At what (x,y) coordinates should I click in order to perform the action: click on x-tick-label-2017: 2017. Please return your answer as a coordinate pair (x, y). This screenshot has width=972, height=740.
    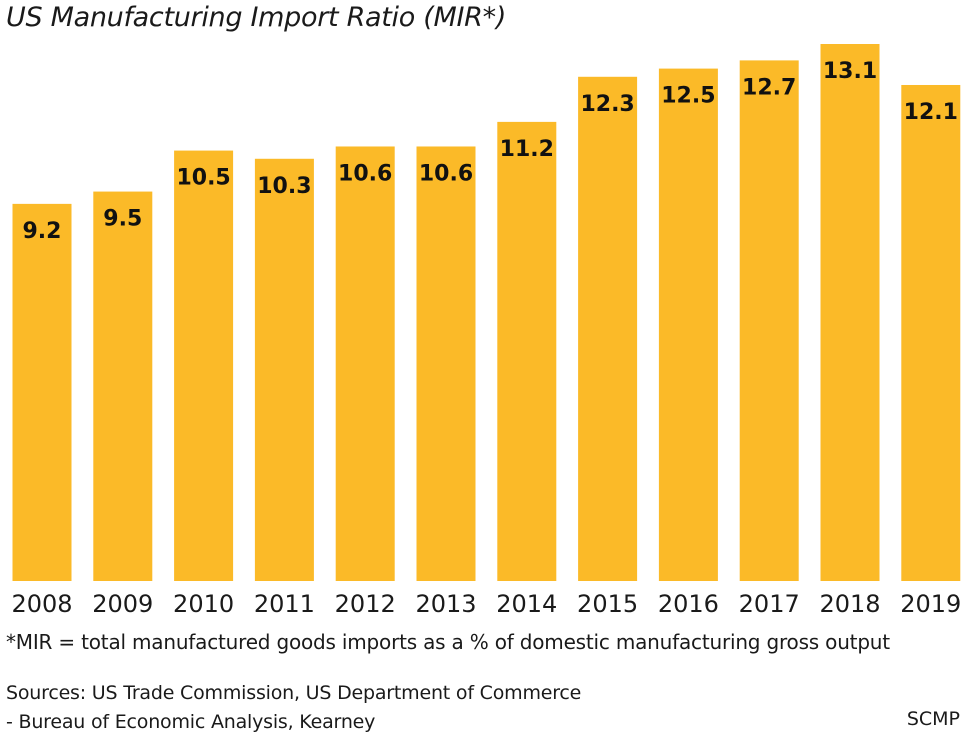
    Looking at the image, I should click on (769, 604).